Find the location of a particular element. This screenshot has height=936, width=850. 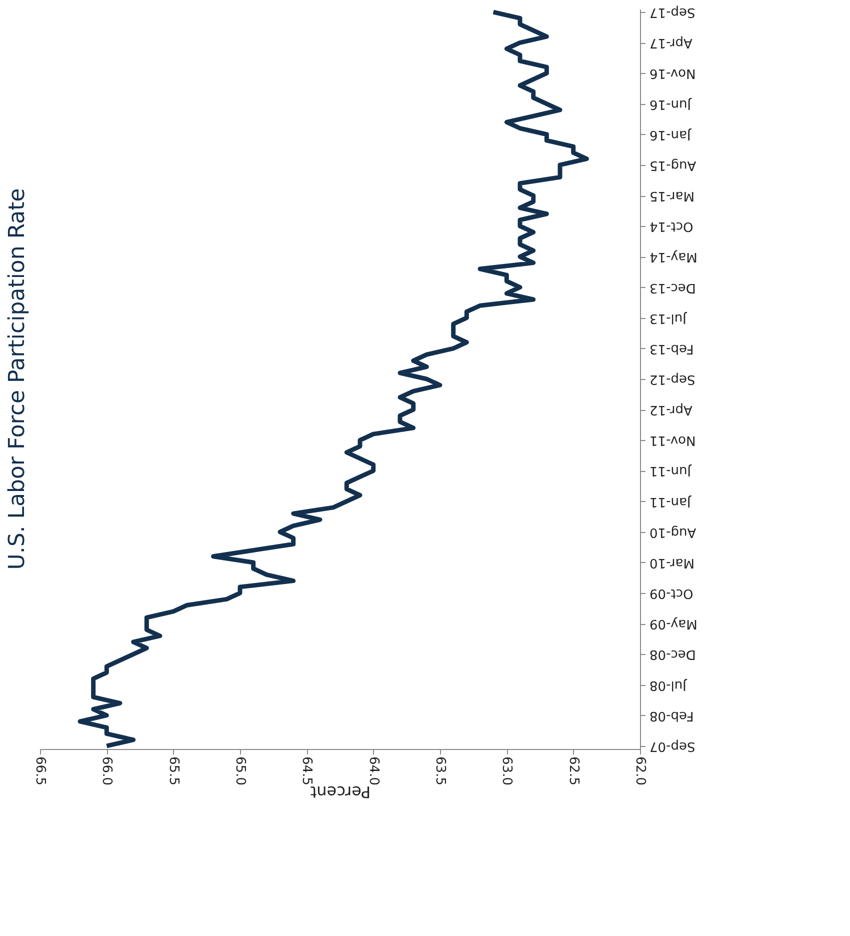

y-tick-label: Sep-07 is located at coordinates (673, 746).